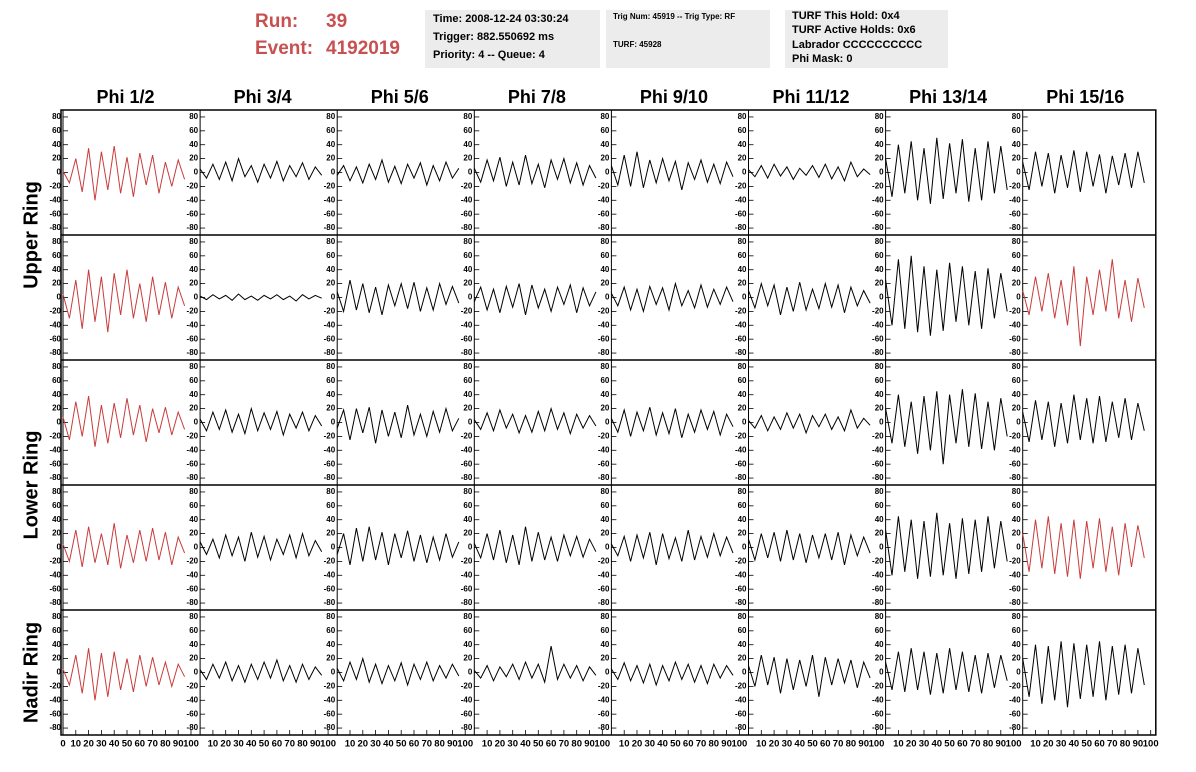 This screenshot has width=1196, height=772. Describe the element at coordinates (674, 16) in the screenshot. I see `info-text: Trig Num: 45919 -- Trig Type: RF` at that location.